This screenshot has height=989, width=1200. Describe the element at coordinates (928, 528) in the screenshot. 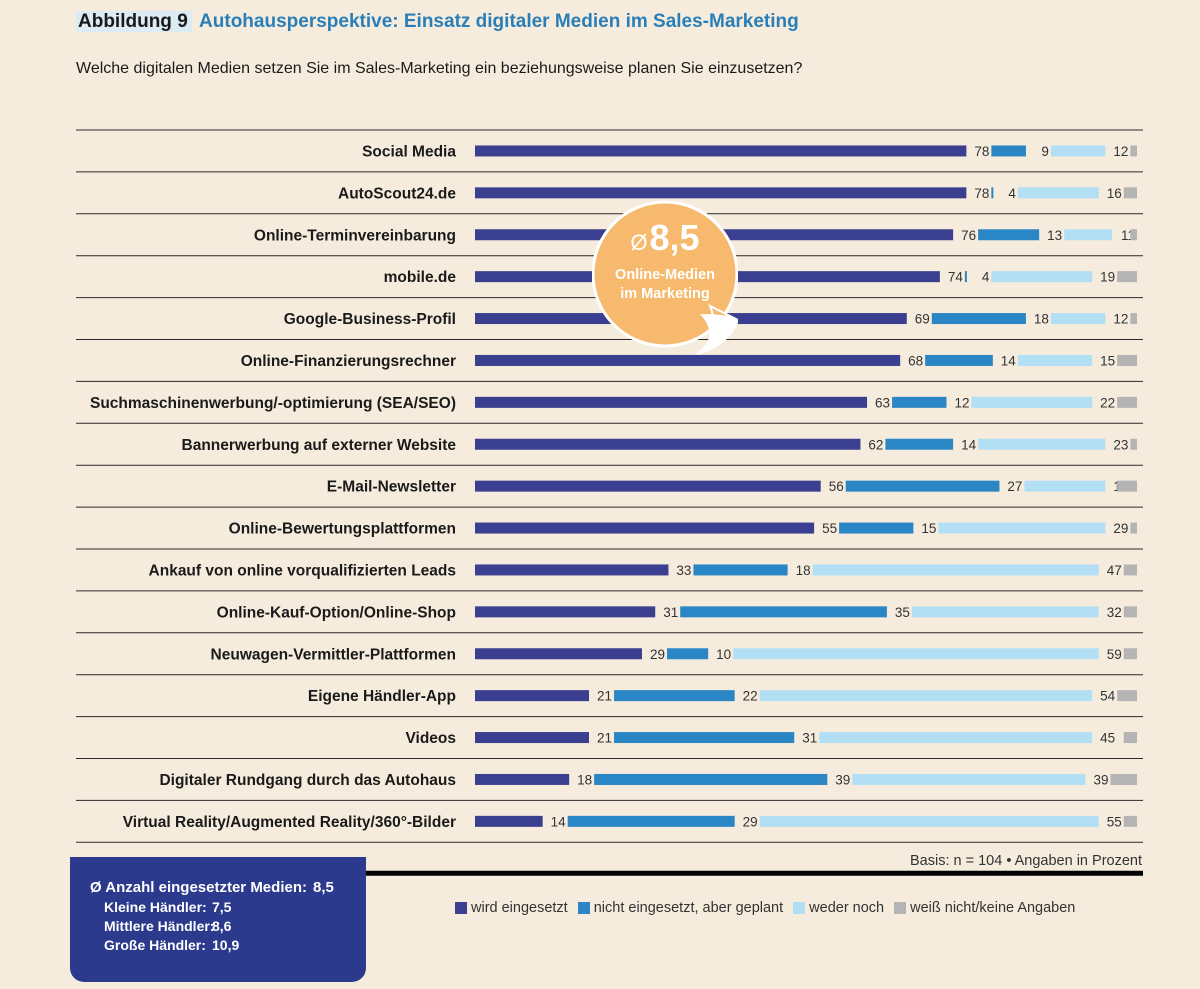

I see `value-label-planned: 15` at that location.